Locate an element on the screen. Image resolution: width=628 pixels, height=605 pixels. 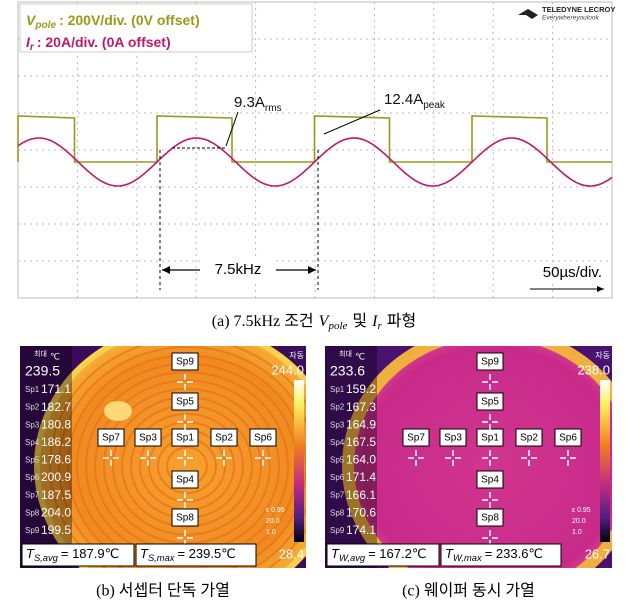
symbol: I is located at coordinates (28, 42).